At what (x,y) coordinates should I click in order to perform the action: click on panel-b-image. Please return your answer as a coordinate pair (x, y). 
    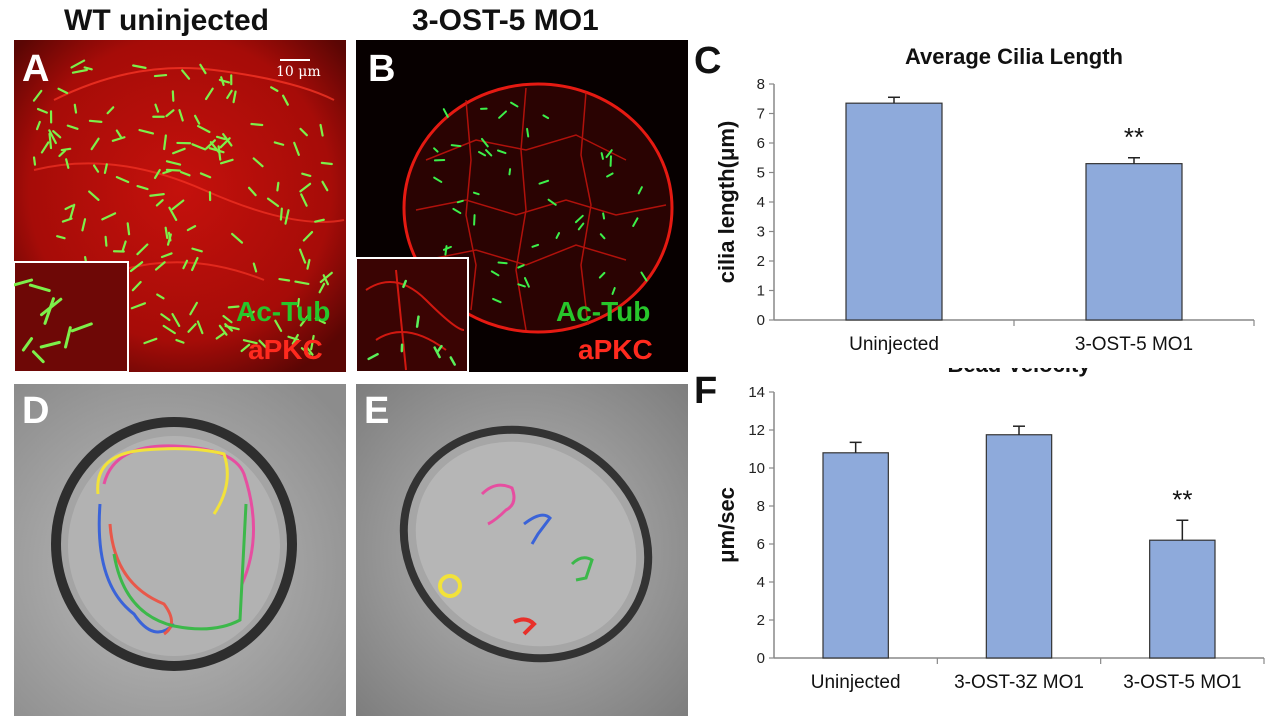
    Looking at the image, I should click on (522, 206).